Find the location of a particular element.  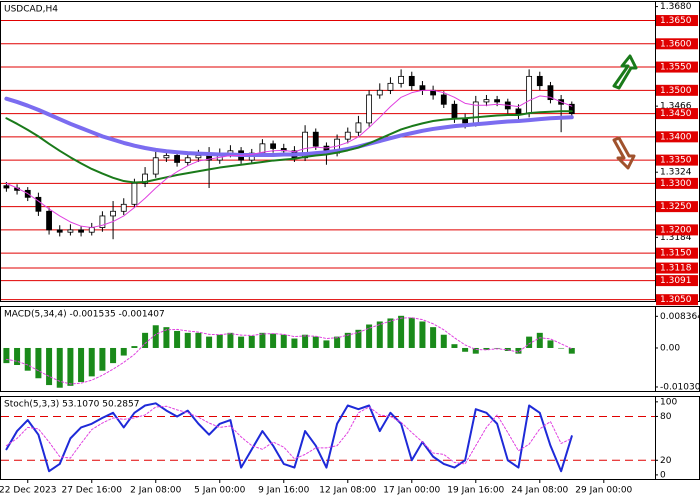

y-tick-label: 0.00 is located at coordinates (670, 348).